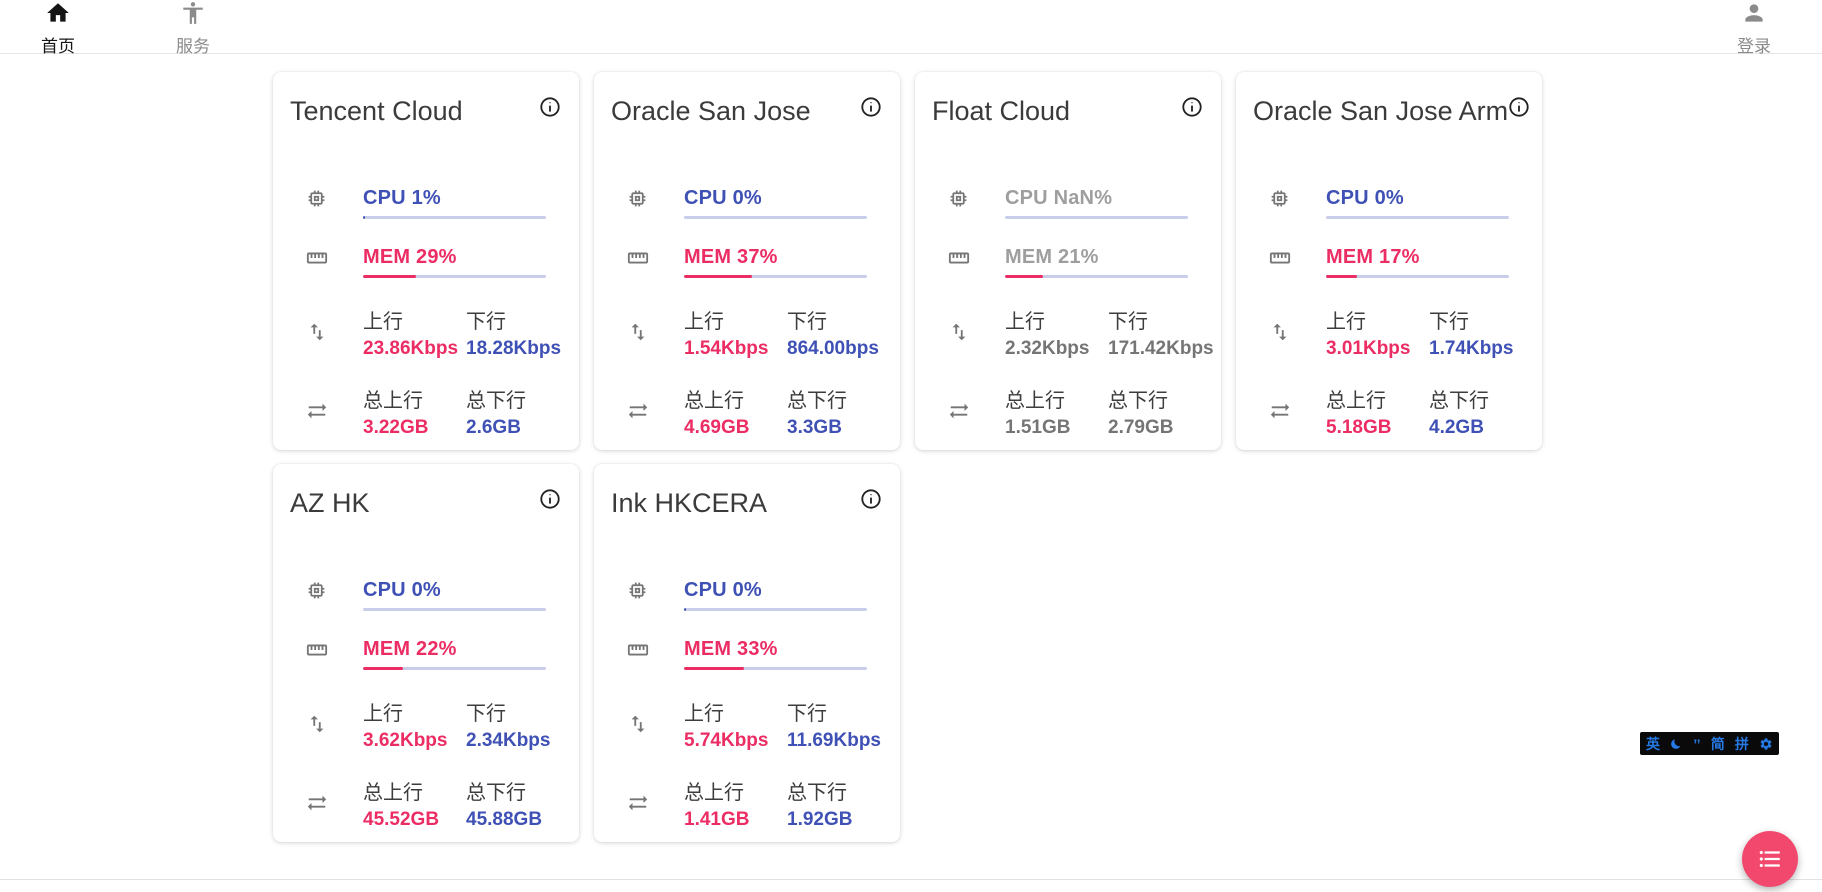  I want to click on server-name: Oracle San Jose Arm, so click(1381, 111).